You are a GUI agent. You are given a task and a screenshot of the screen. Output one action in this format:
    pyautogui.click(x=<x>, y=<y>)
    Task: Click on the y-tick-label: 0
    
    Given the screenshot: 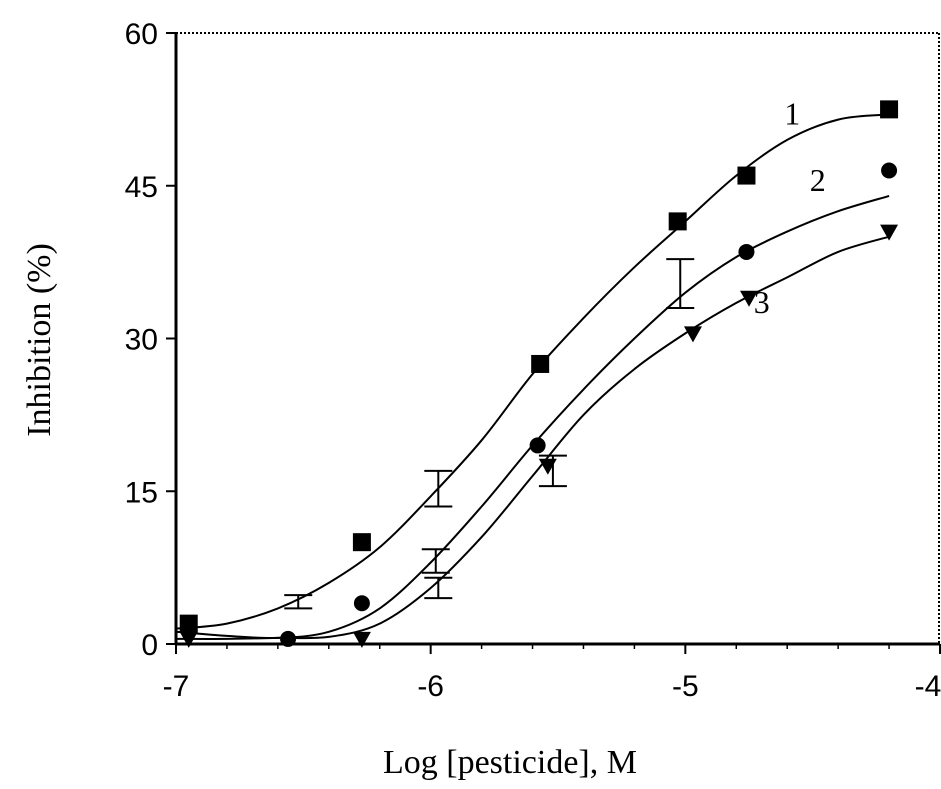 What is the action you would take?
    pyautogui.click(x=149, y=645)
    